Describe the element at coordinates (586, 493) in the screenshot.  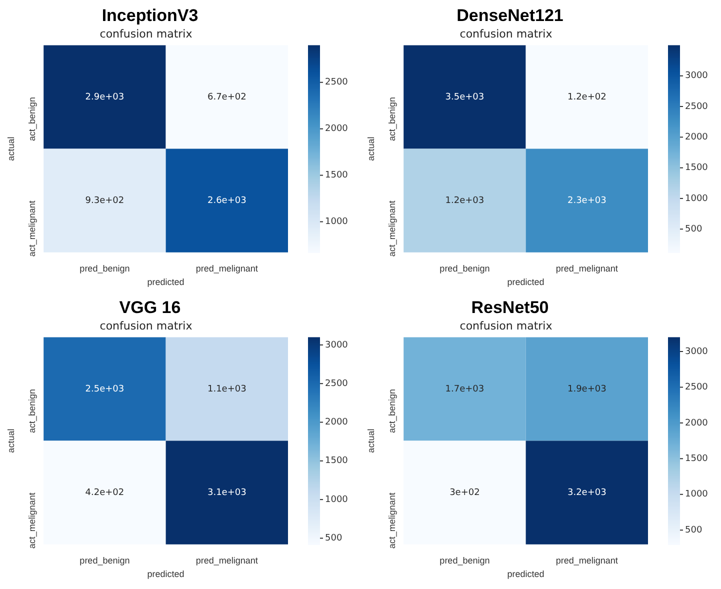
I see `data-label: 3.2e+03` at that location.